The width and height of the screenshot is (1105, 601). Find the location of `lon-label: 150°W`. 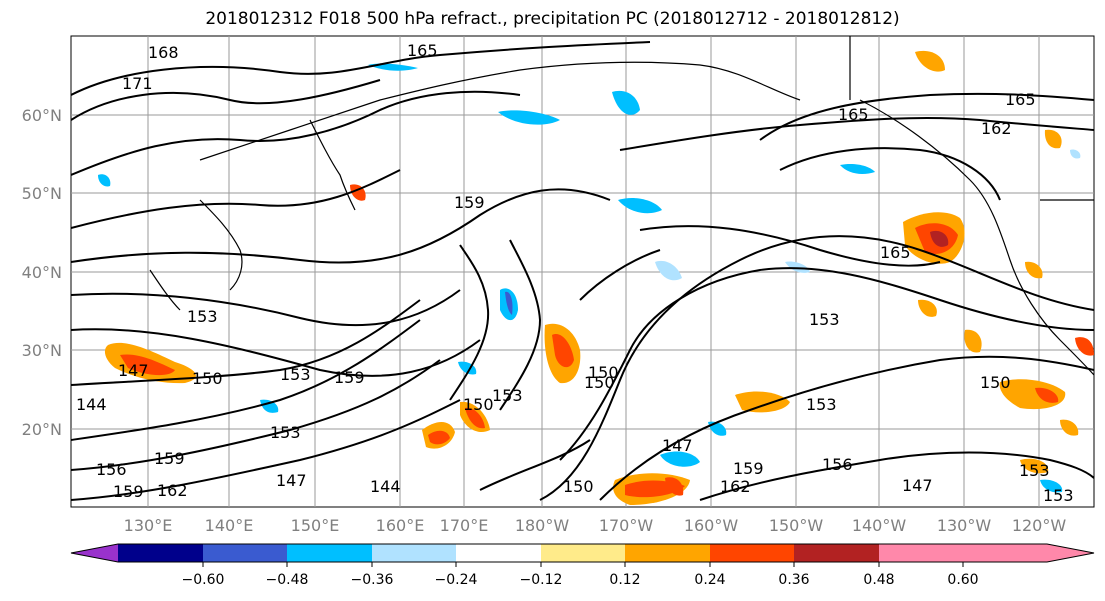

lon-label: 150°W is located at coordinates (796, 525).